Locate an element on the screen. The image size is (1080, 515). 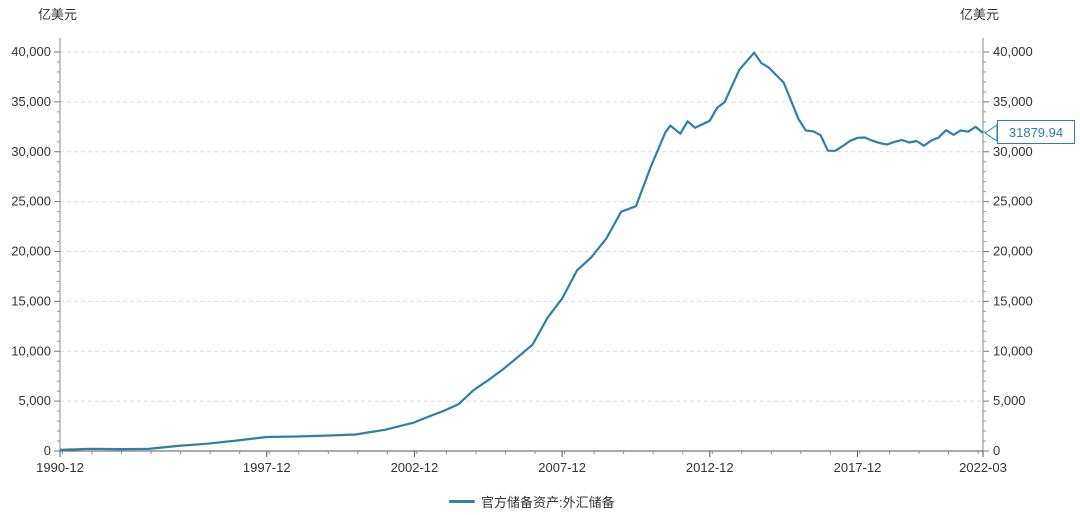
left-tick-label: 10,000 is located at coordinates (31, 350).